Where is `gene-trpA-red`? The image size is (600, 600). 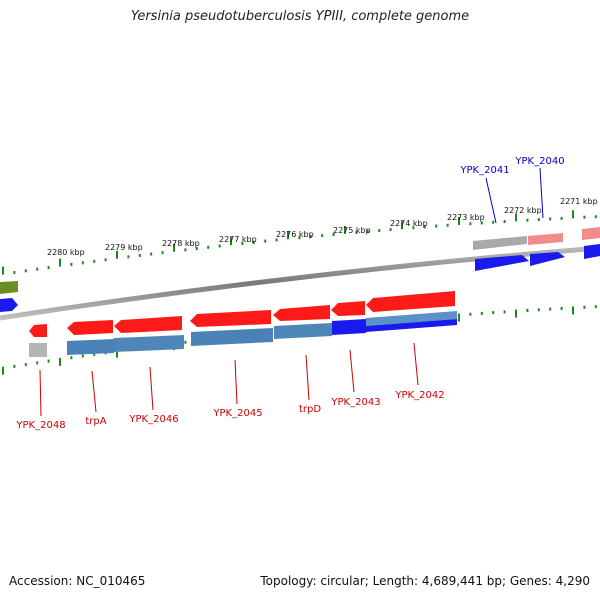
gene-trpA-red is located at coordinates (90, 327).